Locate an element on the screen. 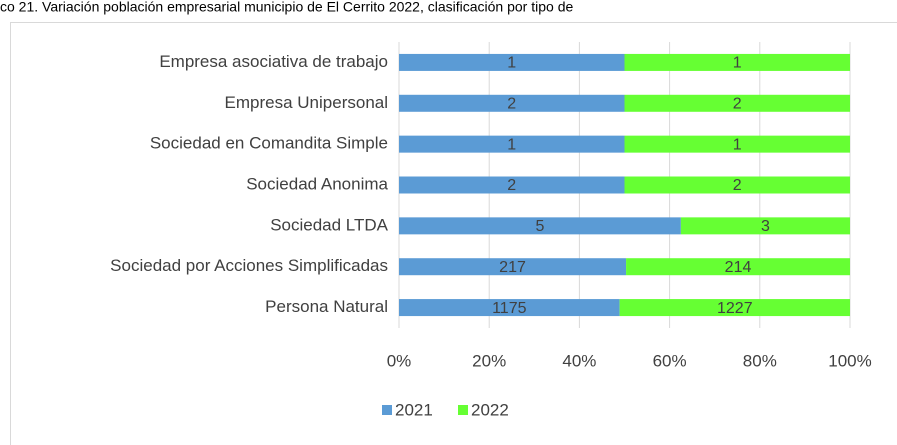  legend-label: 2022 is located at coordinates (490, 409).